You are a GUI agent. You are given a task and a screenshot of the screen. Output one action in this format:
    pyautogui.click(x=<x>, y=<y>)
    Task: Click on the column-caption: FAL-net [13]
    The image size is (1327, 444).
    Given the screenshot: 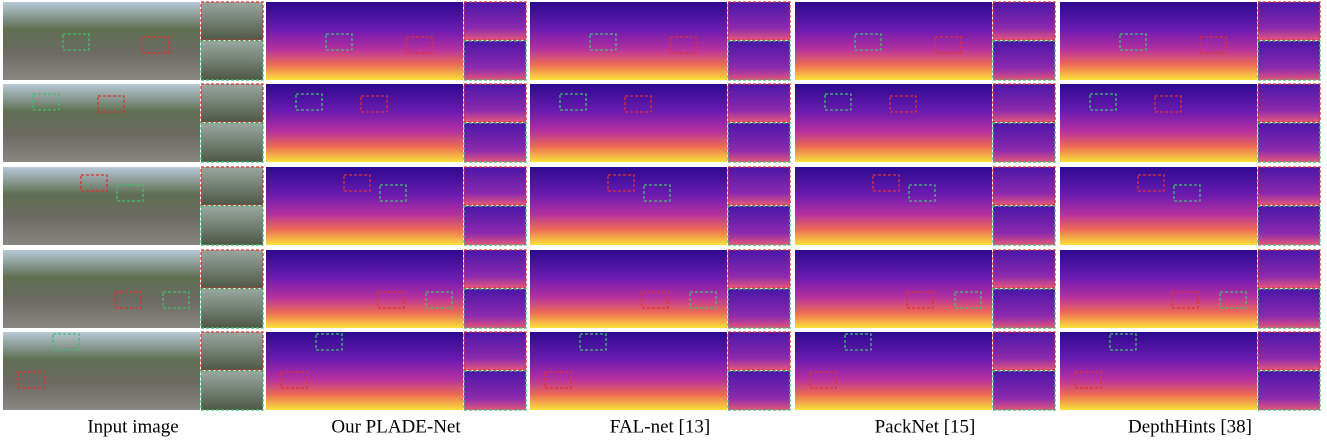 What is the action you would take?
    pyautogui.click(x=660, y=426)
    